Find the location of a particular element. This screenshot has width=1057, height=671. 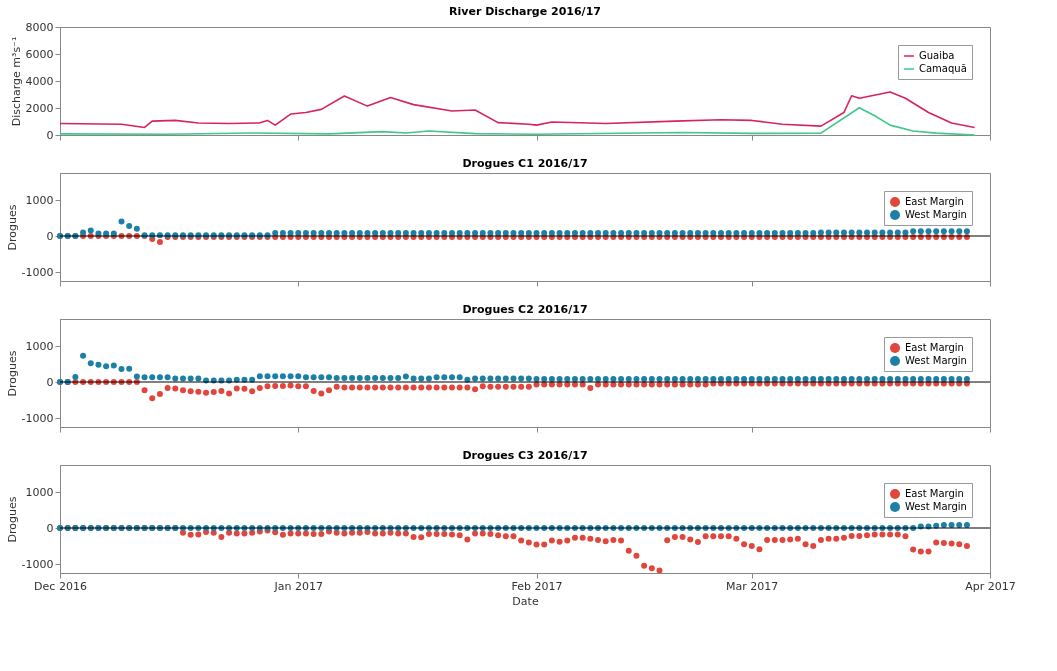

x-tick-label: Jan 2017 is located at coordinates (298, 586).